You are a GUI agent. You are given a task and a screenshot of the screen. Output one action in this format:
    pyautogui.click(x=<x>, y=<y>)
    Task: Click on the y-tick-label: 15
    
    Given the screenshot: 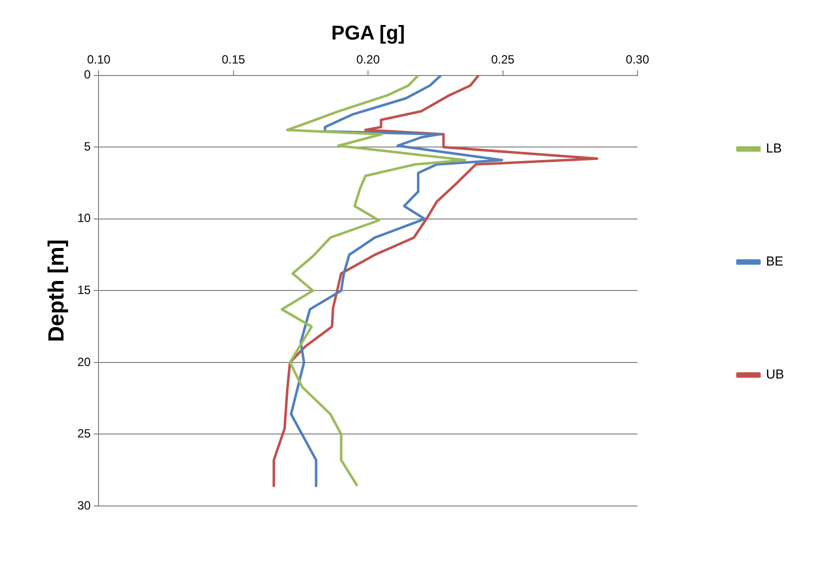 What is the action you would take?
    pyautogui.click(x=84, y=290)
    